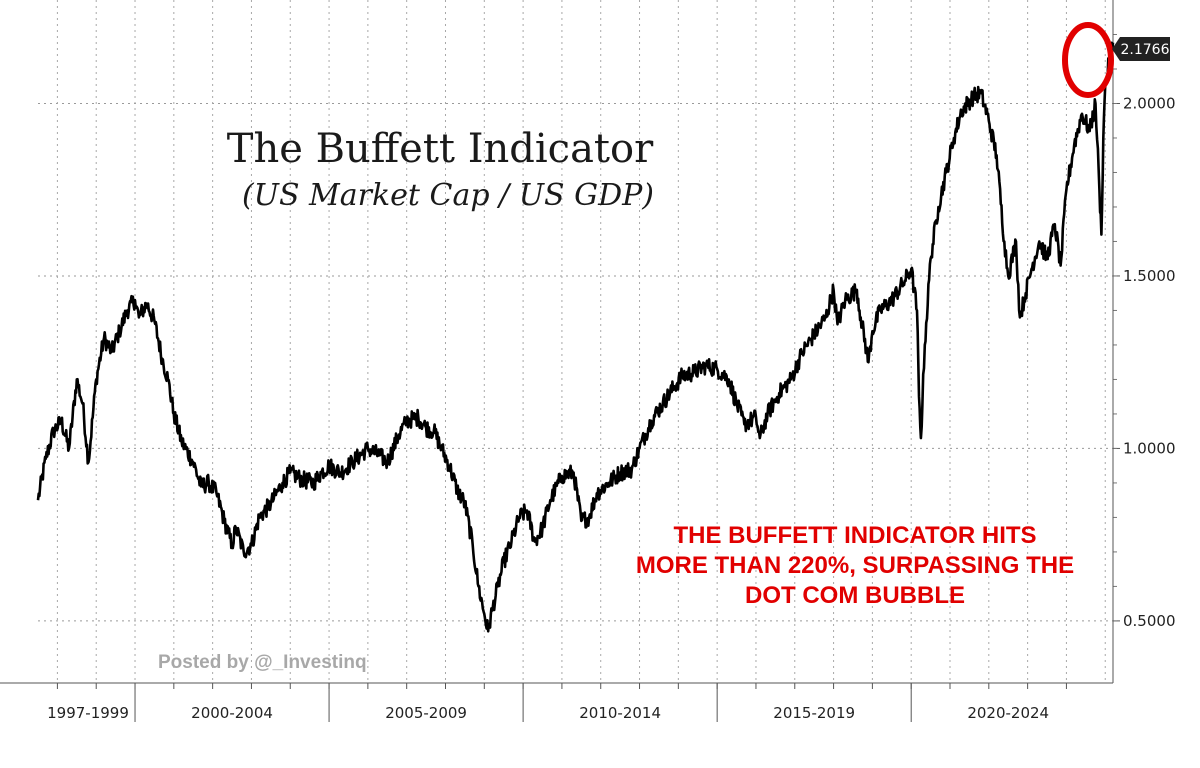  What do you see at coordinates (88, 713) in the screenshot?
I see `x-tick-label: 1997-1999` at bounding box center [88, 713].